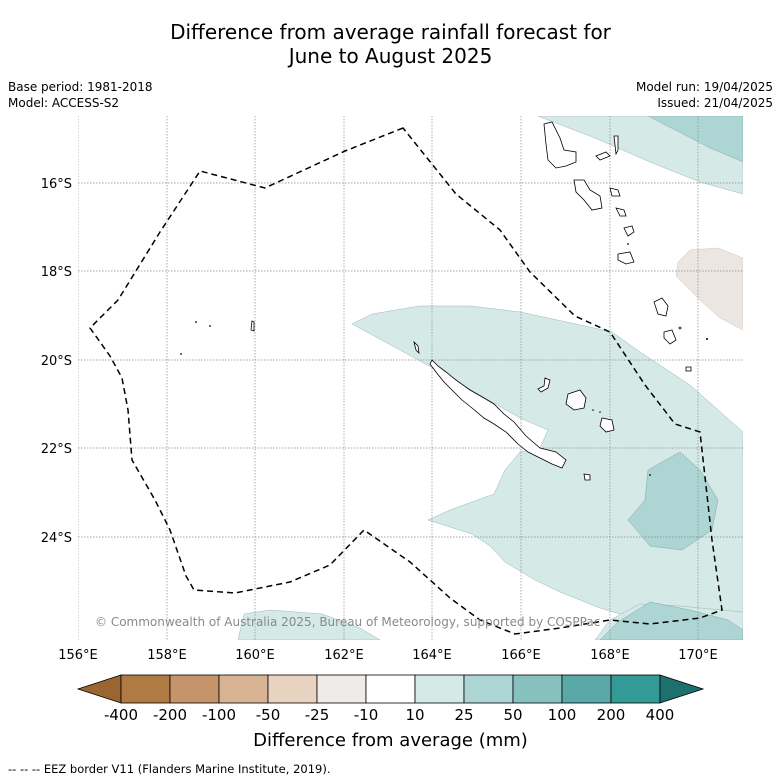 The width and height of the screenshot is (781, 781). I want to click on isle-of-pines, so click(587, 477).